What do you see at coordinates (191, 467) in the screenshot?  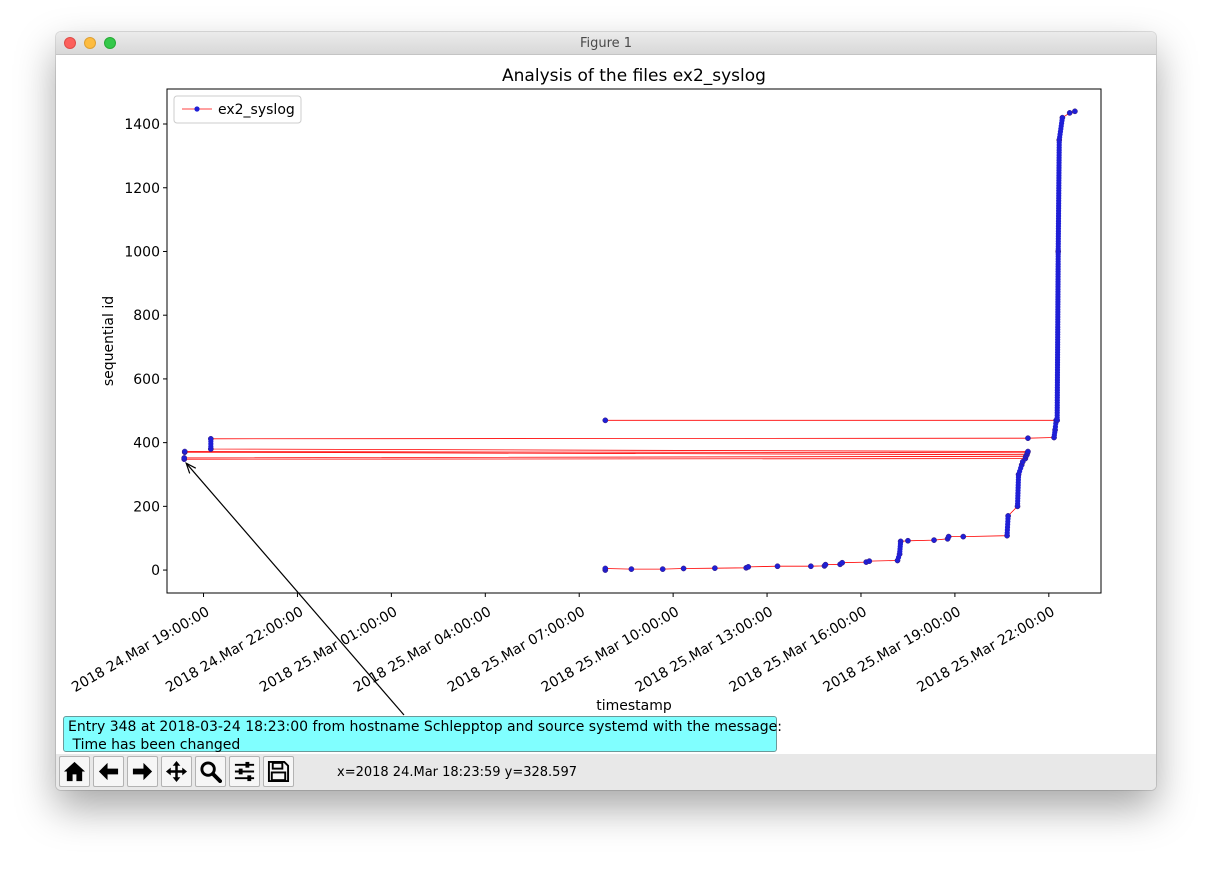 I see `annotation-arrow-head` at bounding box center [191, 467].